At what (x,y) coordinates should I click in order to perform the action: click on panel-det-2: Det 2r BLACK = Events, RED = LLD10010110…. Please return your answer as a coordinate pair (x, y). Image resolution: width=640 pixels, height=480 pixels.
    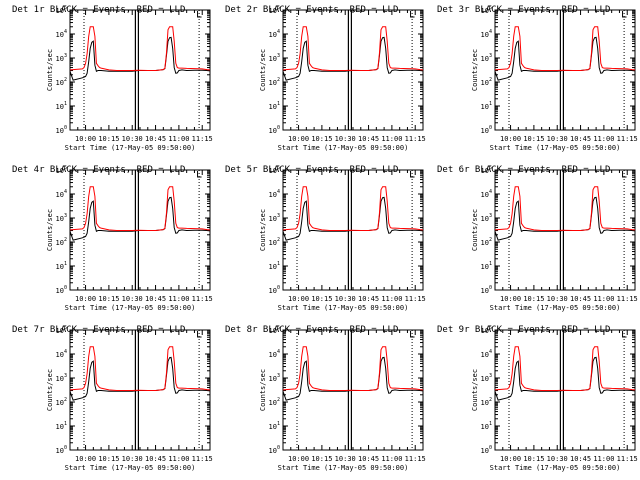
    Looking at the image, I should click on (325, 78).